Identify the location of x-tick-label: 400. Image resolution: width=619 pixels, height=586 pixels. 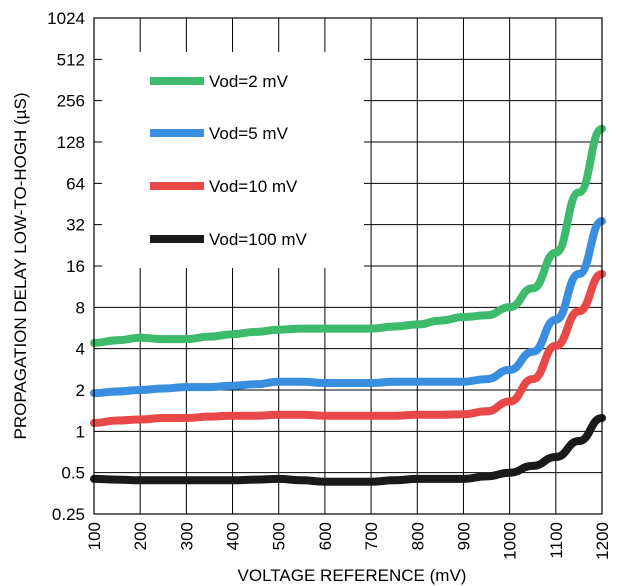
(233, 536).